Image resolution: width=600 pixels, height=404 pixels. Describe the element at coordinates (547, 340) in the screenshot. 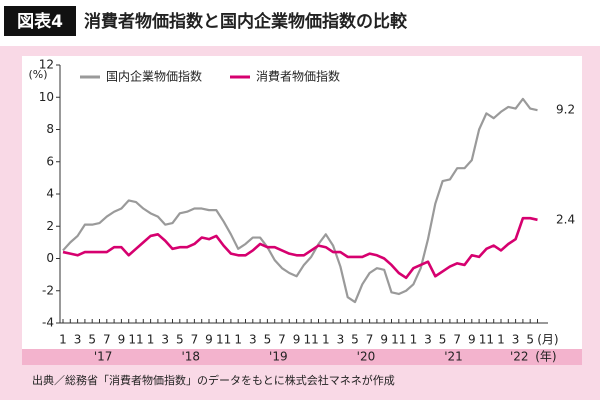

I see `x-unit: (月)` at that location.